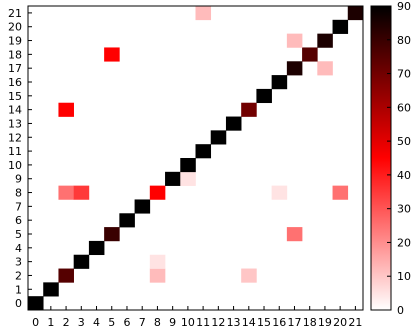 This screenshot has height=330, width=414. Describe the element at coordinates (188, 322) in the screenshot. I see `x-tick-label: 10` at that location.